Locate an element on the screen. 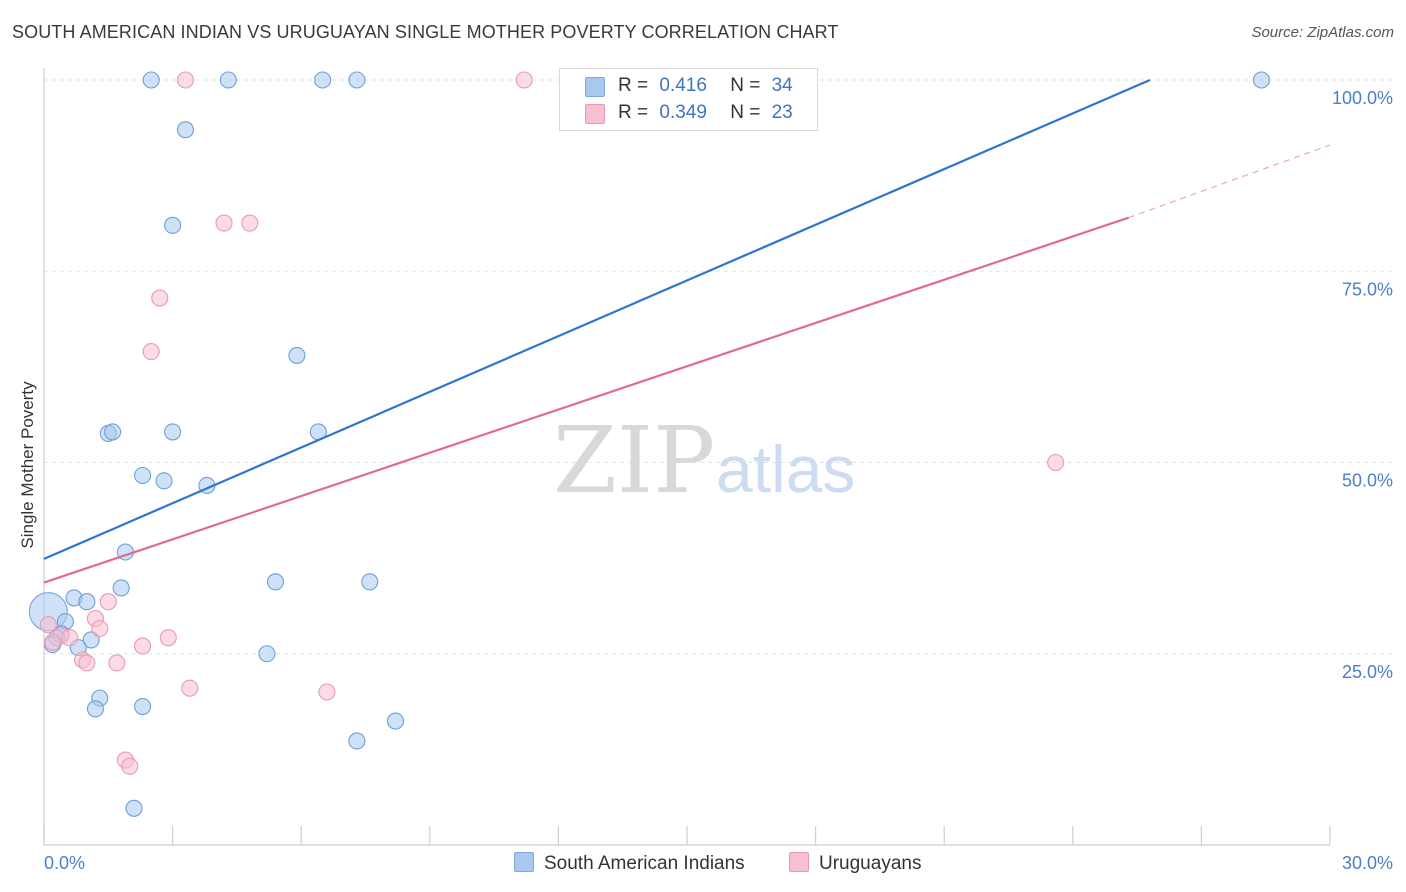  watermark-atlas: atlas is located at coordinates (785, 469).